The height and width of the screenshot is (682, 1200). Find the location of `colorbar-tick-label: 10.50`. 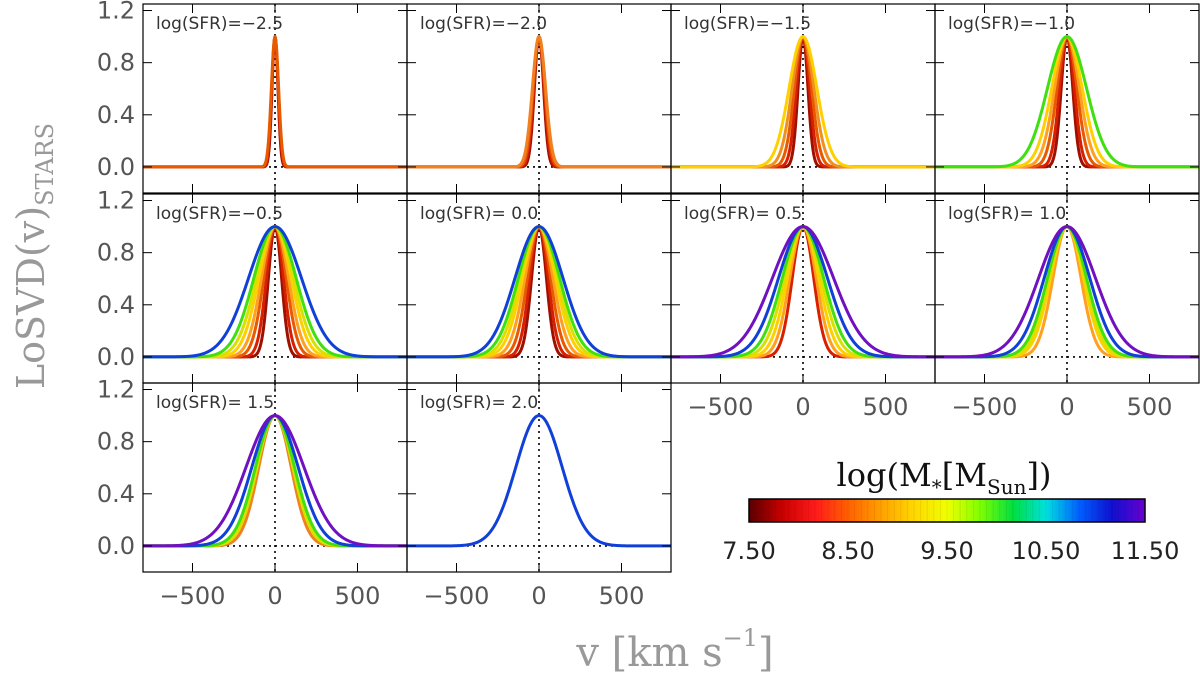

colorbar-tick-label: 10.50 is located at coordinates (1046, 551).